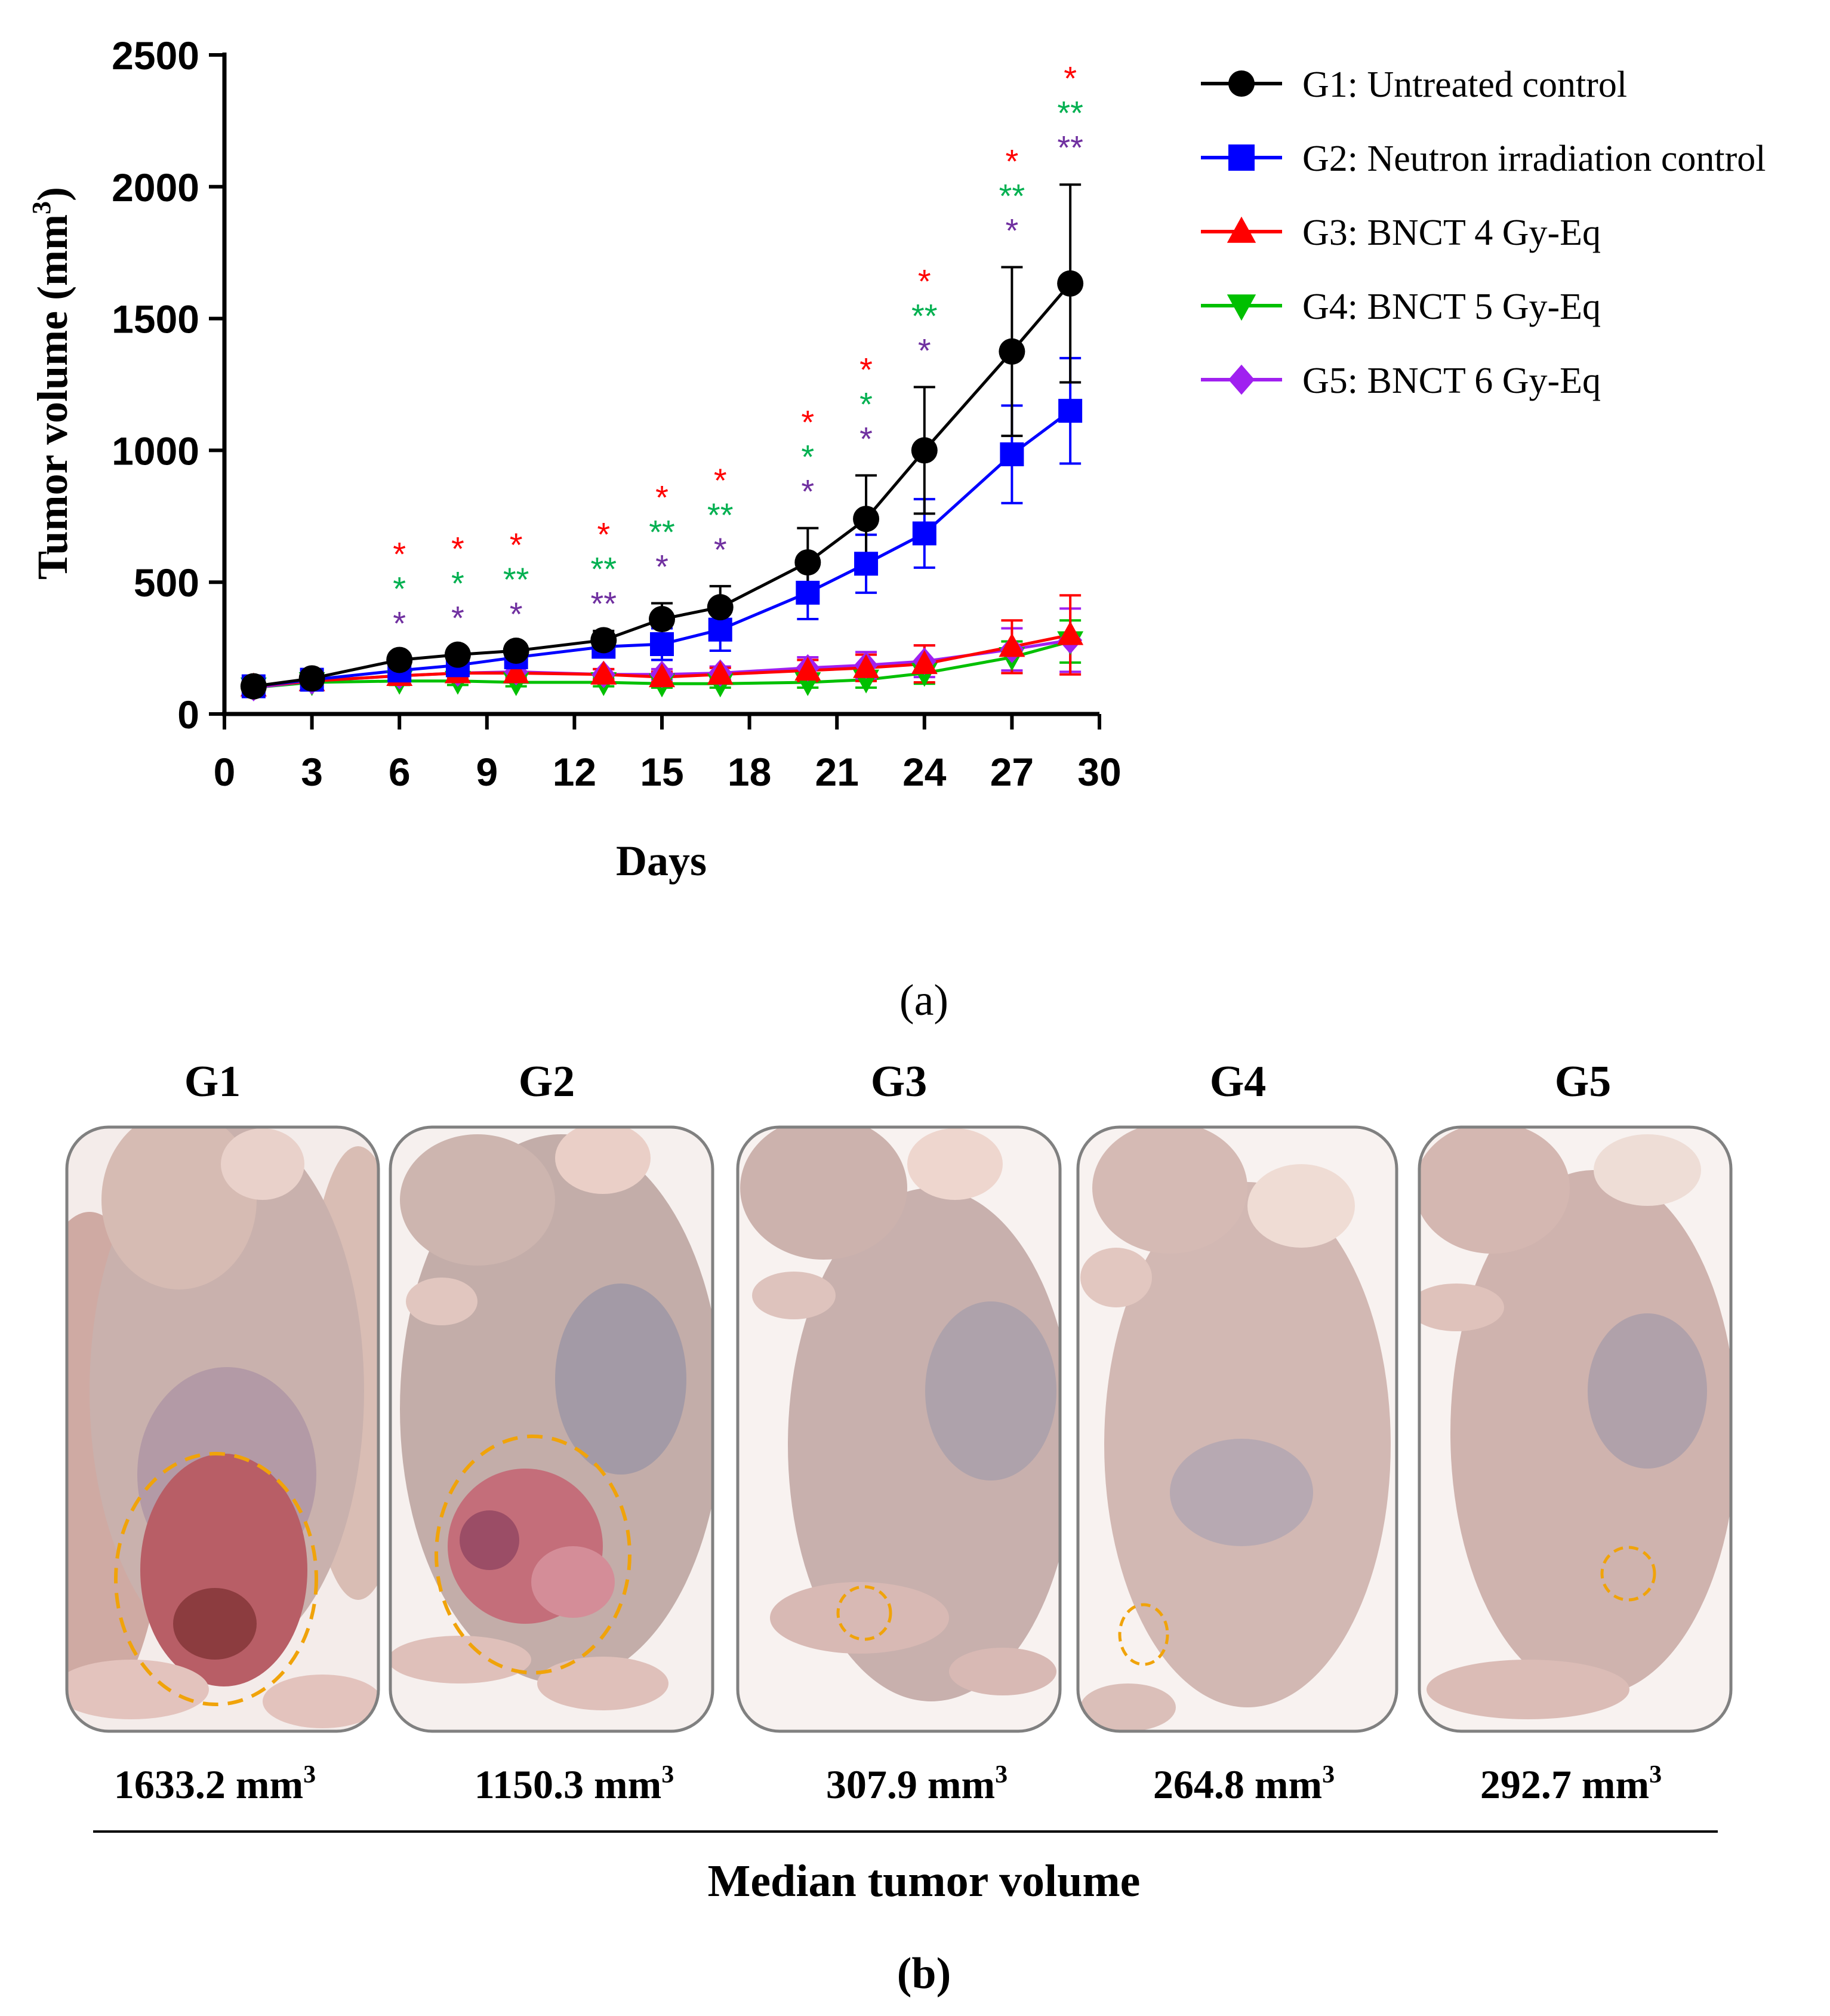 This screenshot has width=1830, height=2016. Describe the element at coordinates (924, 1973) in the screenshot. I see `panel-b-label: (b)` at that location.